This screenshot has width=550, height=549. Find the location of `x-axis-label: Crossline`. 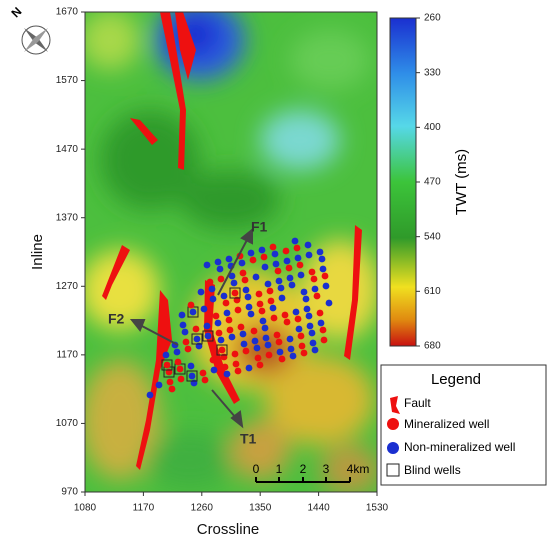

x-axis-label: Crossline is located at coordinates (228, 529).